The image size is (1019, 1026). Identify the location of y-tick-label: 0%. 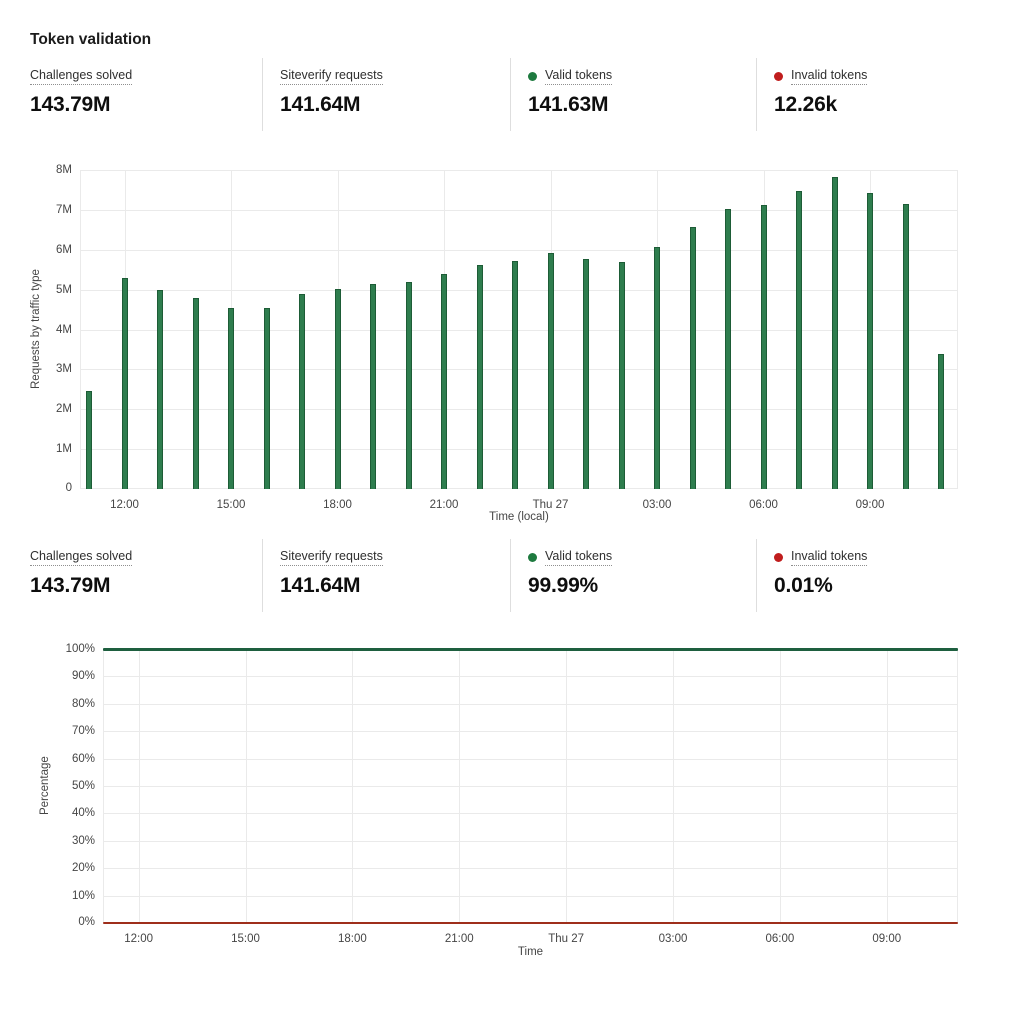
(86, 922).